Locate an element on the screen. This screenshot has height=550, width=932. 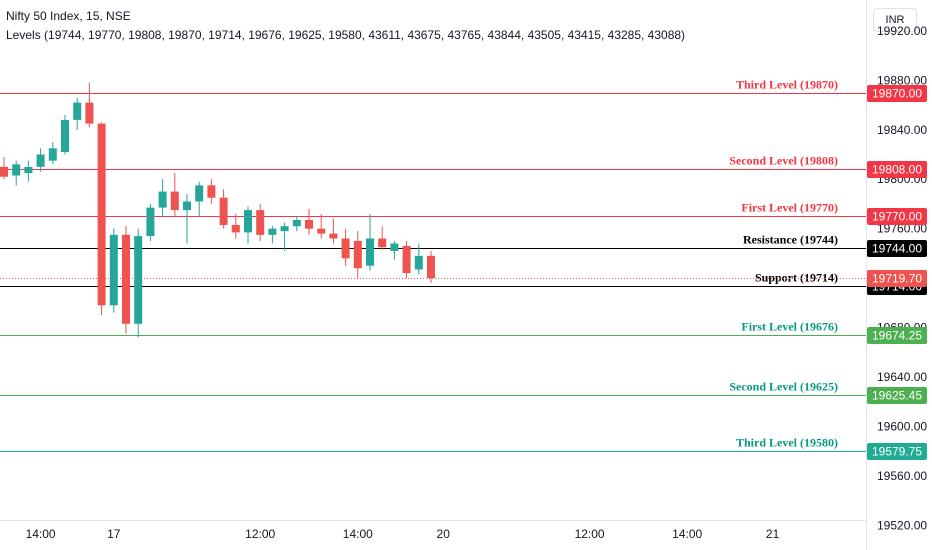
level-price-text: 19744.00 is located at coordinates (897, 249).